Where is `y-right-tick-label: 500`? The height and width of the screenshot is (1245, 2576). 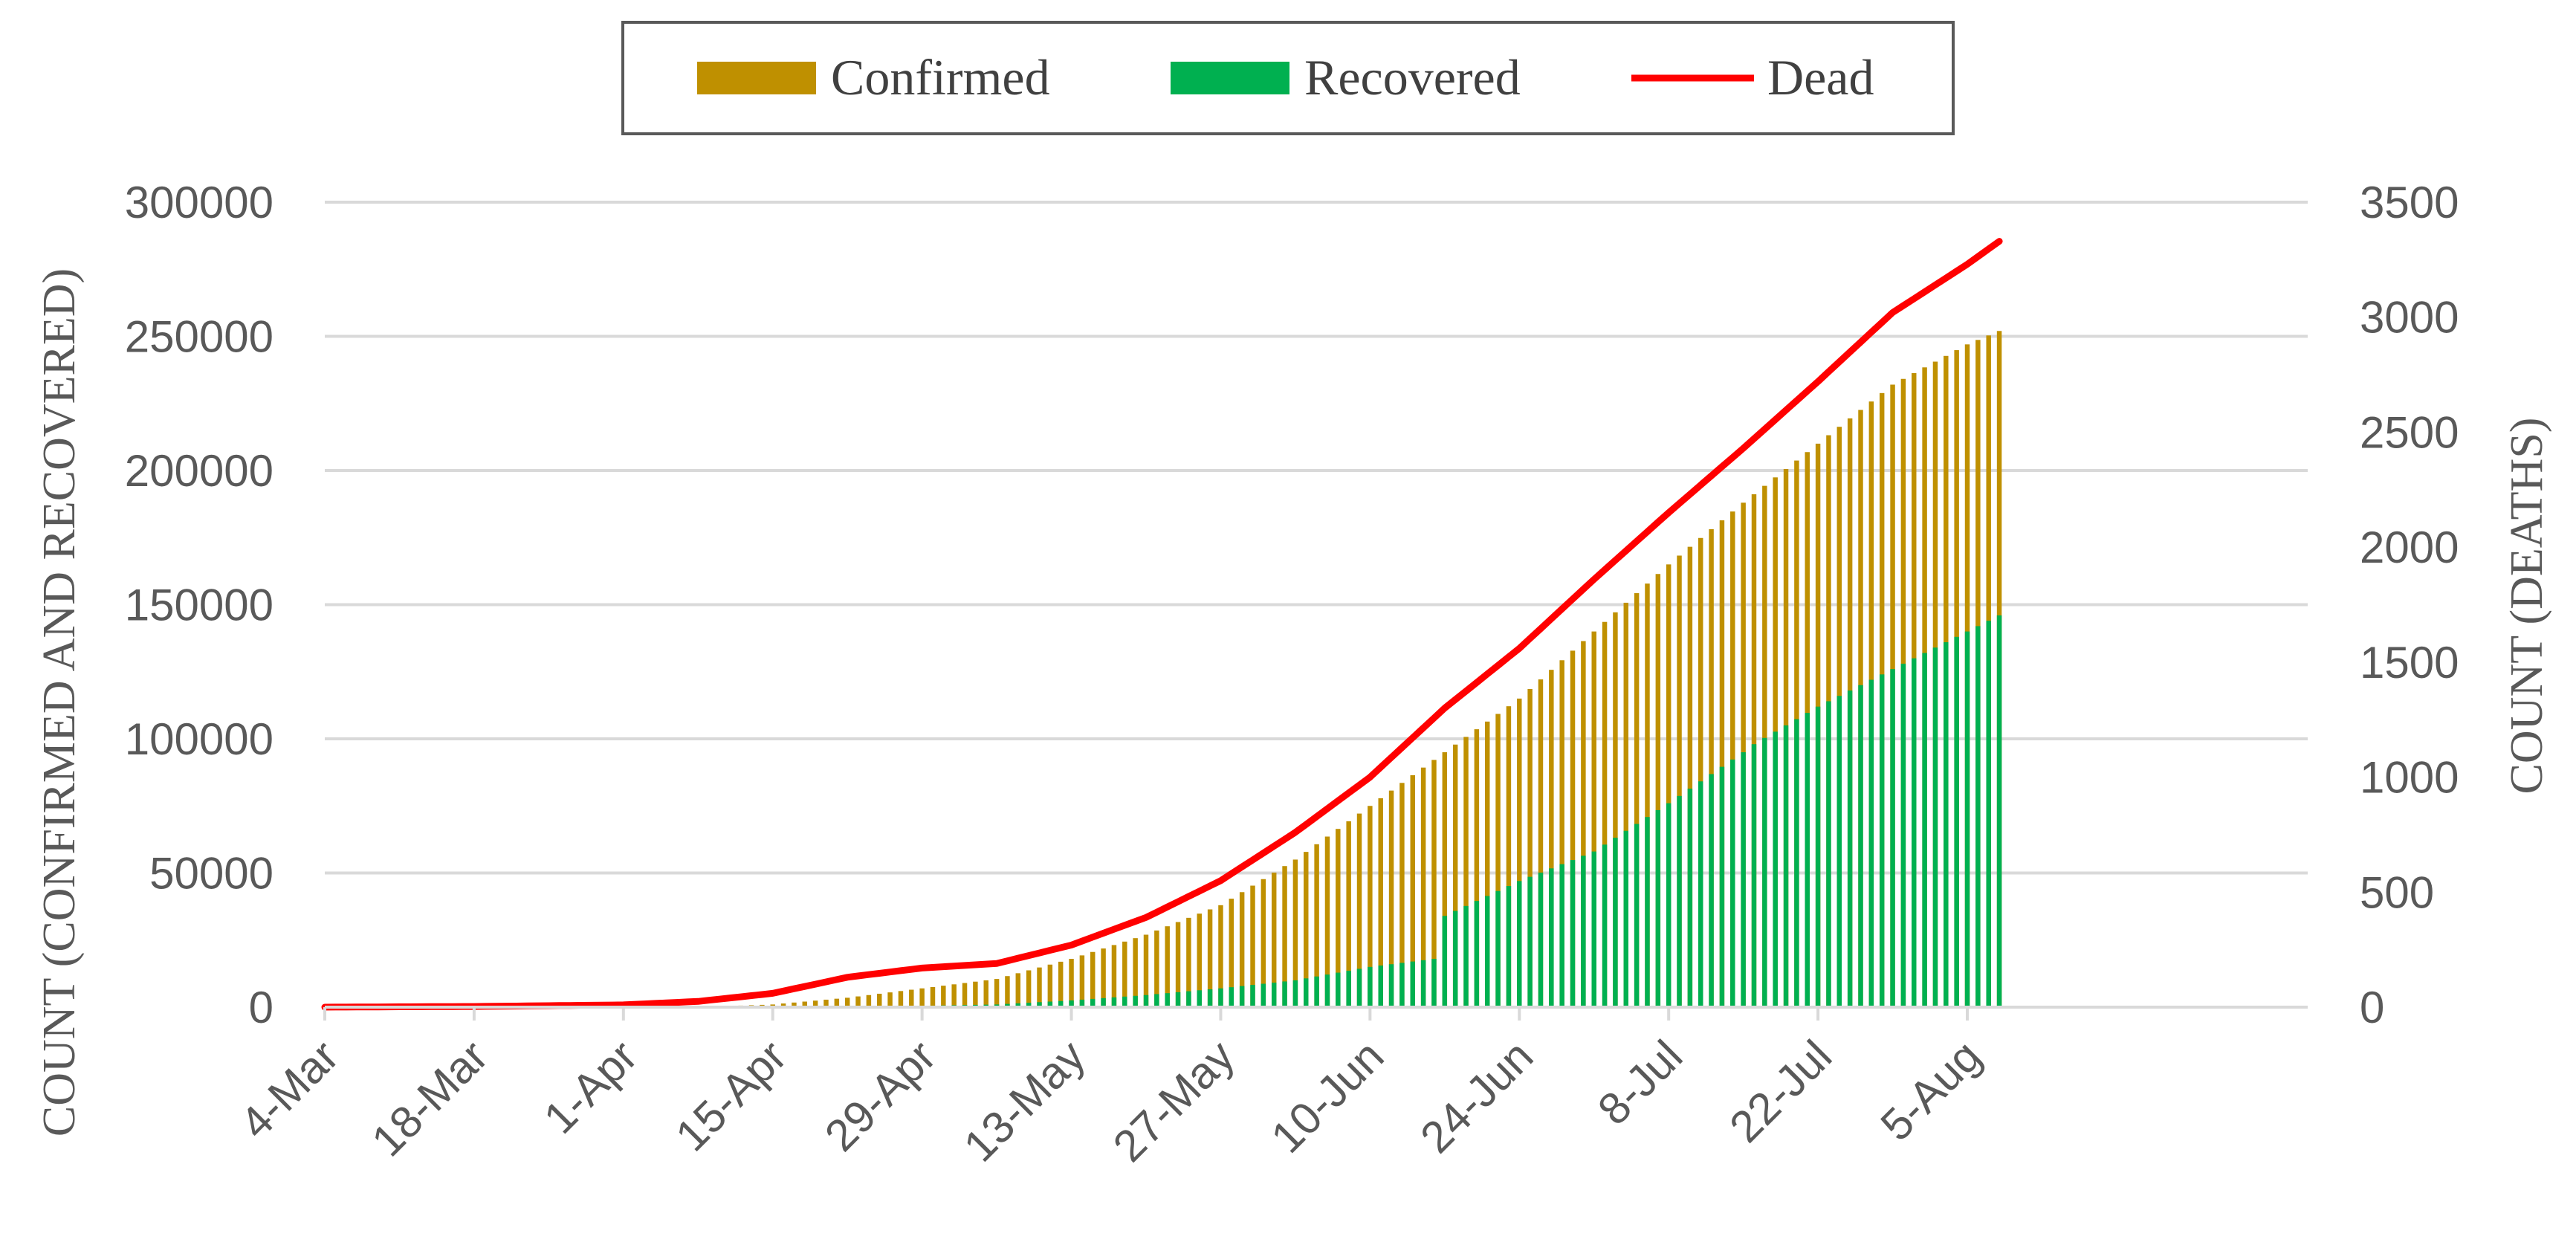 y-right-tick-label: 500 is located at coordinates (2397, 892).